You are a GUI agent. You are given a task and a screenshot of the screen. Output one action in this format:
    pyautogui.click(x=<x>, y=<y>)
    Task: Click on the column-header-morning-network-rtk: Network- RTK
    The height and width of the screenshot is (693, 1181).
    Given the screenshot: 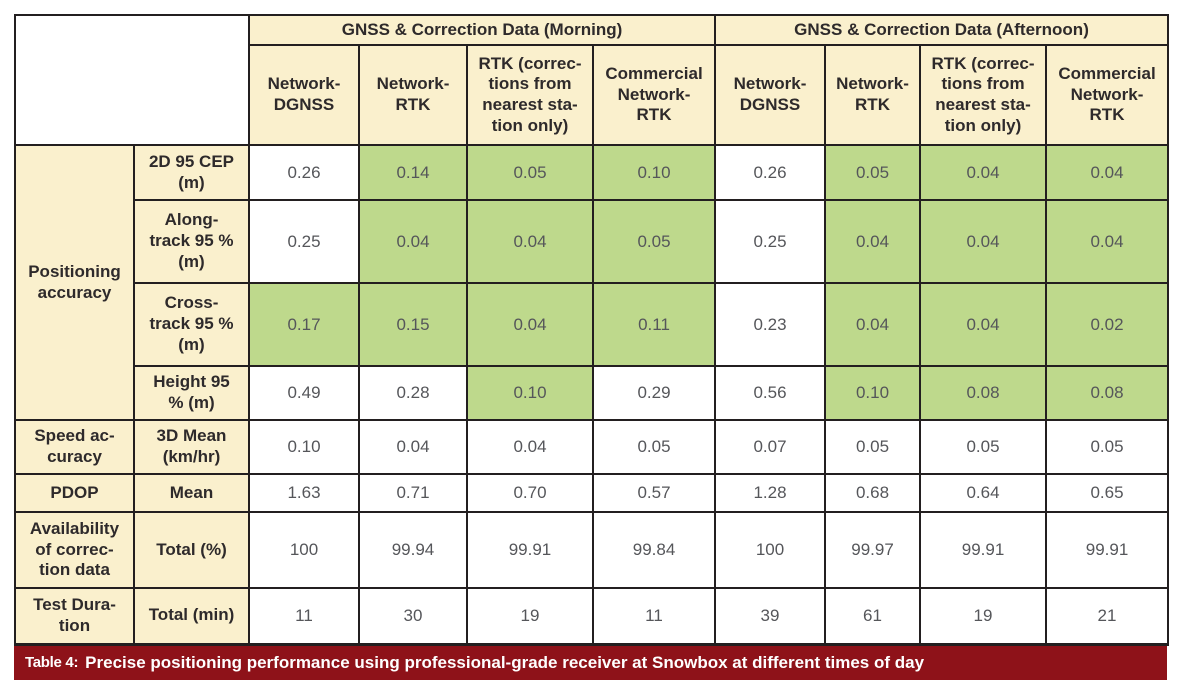 What is the action you would take?
    pyautogui.click(x=413, y=95)
    